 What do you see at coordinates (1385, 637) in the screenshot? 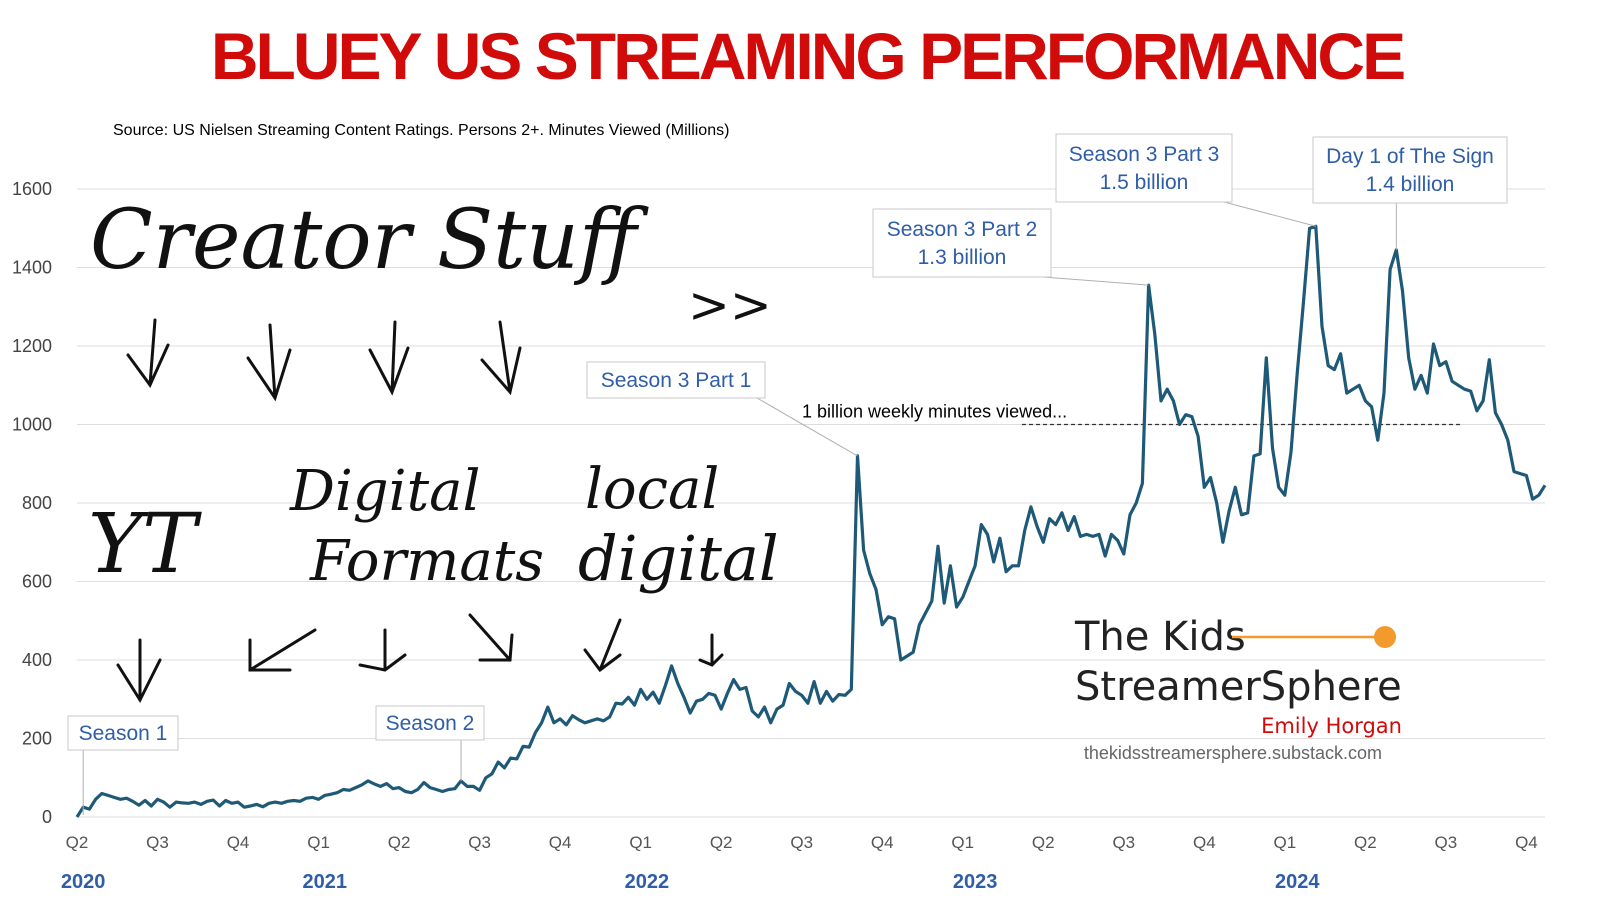
I see `brand-accent-dot` at bounding box center [1385, 637].